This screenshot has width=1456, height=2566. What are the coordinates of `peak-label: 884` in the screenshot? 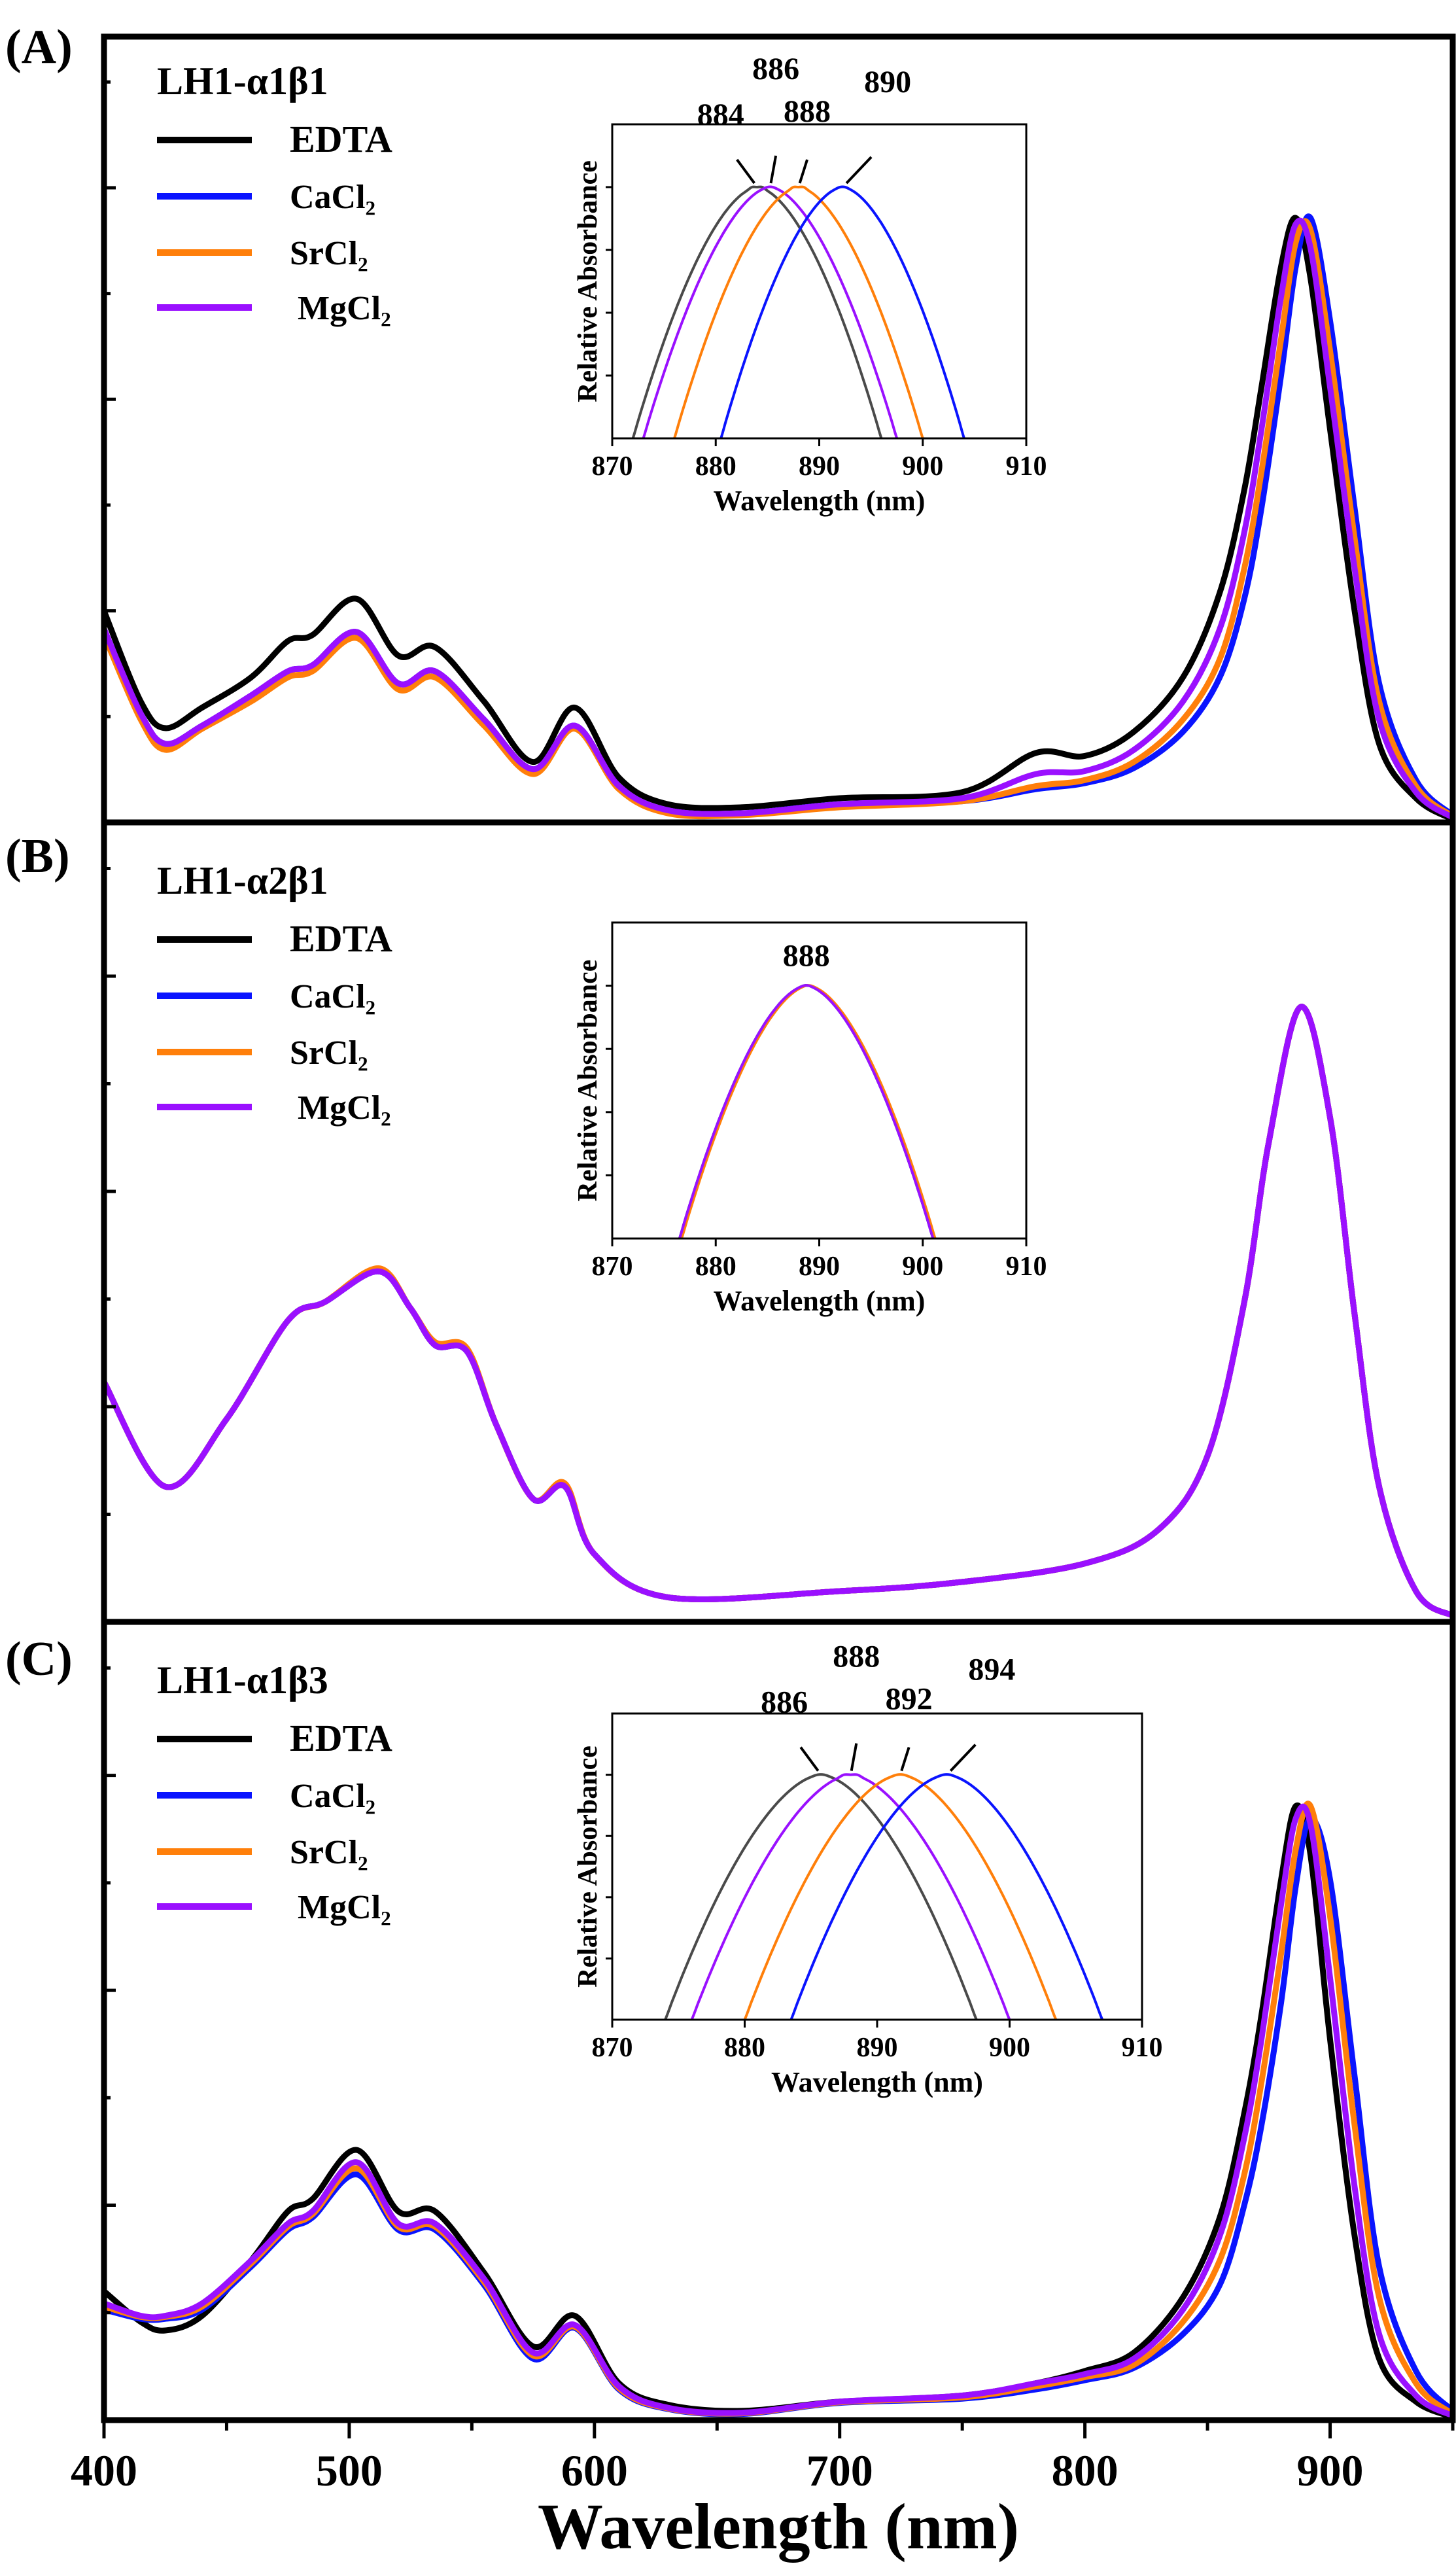 It's located at (720, 114).